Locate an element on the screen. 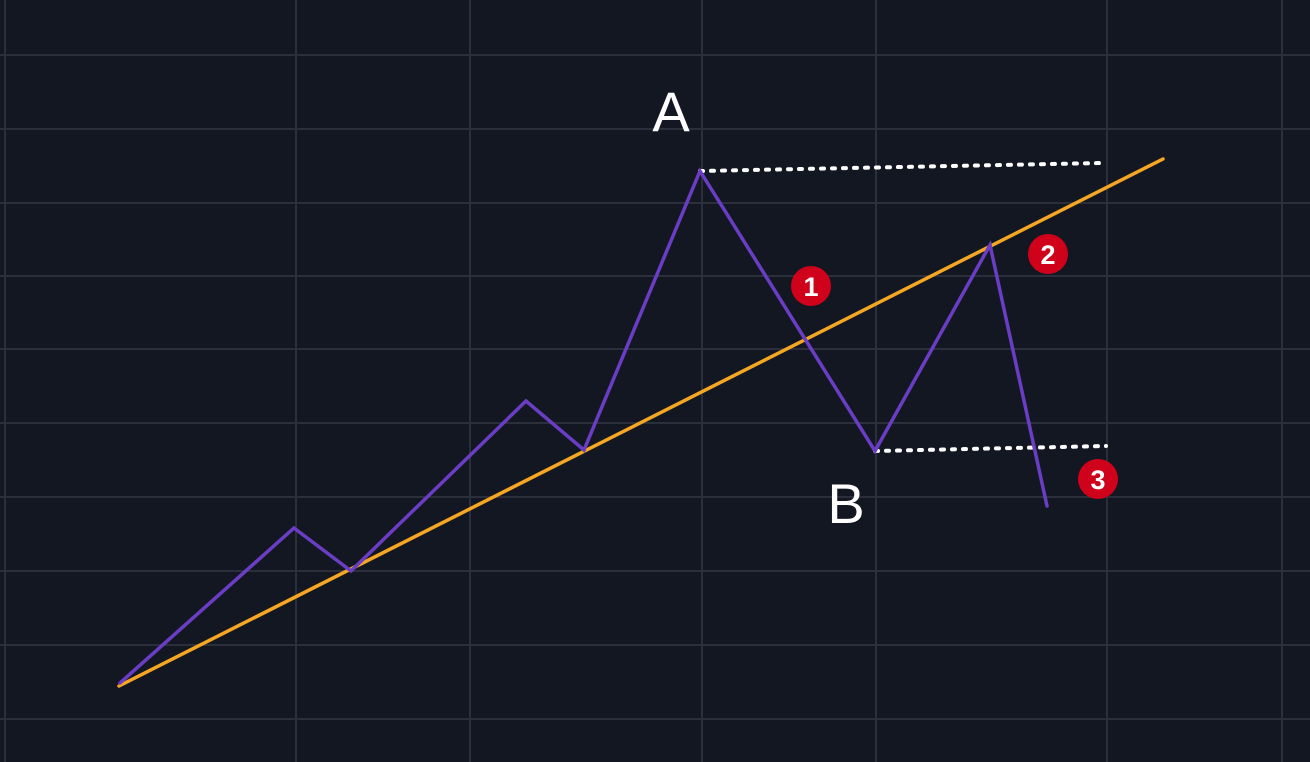 Image resolution: width=1310 pixels, height=762 pixels. label-b: B is located at coordinates (845, 503).